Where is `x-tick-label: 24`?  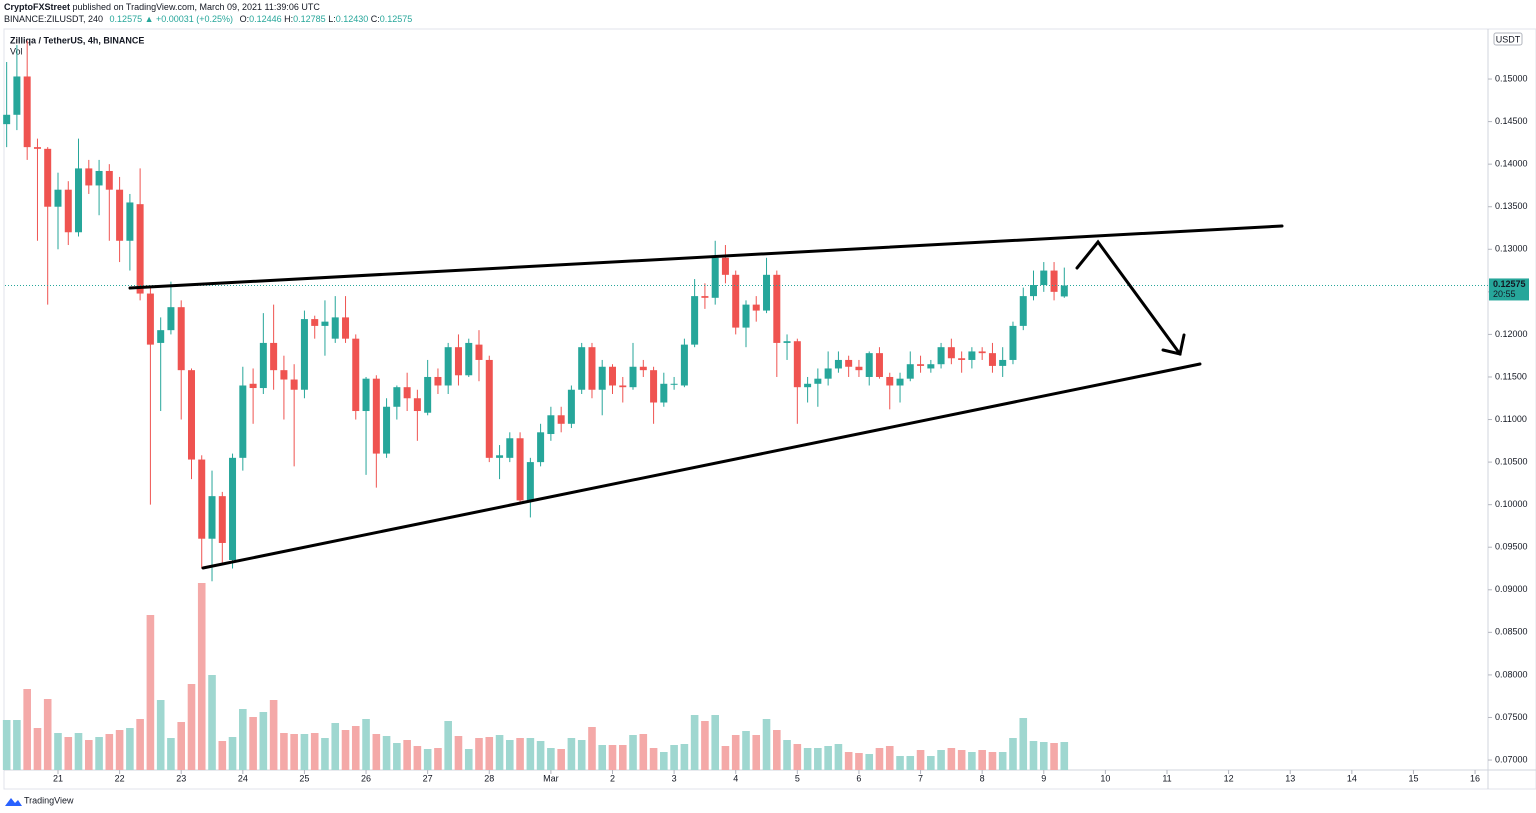 x-tick-label: 24 is located at coordinates (243, 778).